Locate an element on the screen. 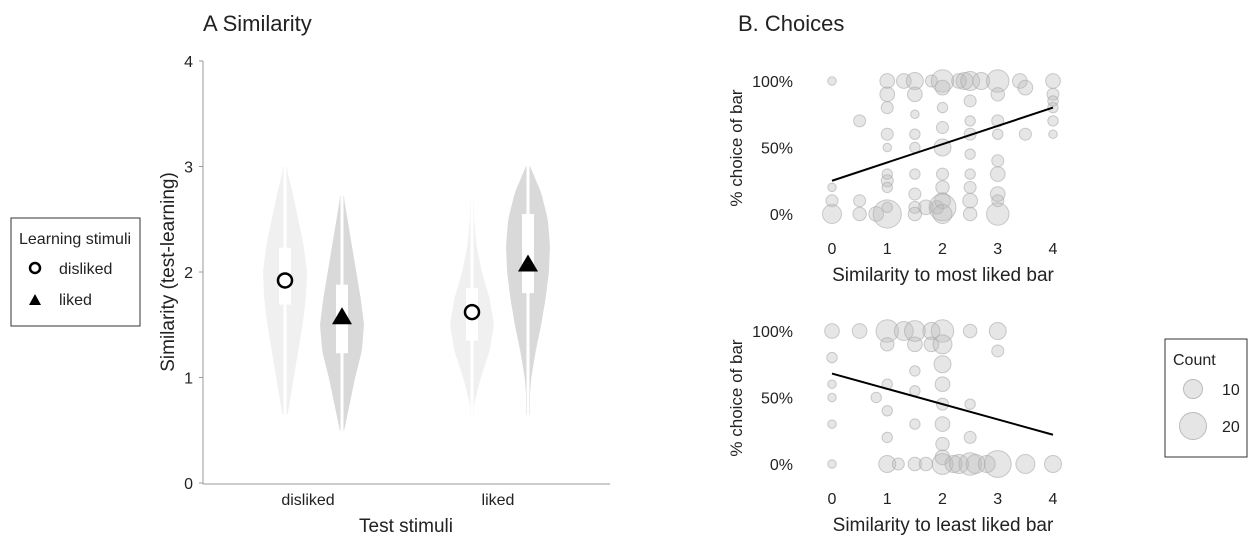 This screenshot has width=1259, height=551. regression-line is located at coordinates (942, 144).